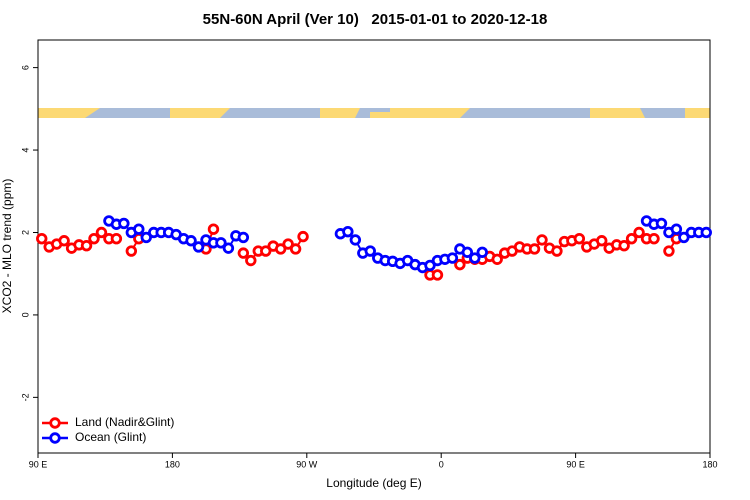 Image resolution: width=750 pixels, height=500 pixels. Describe the element at coordinates (25, 314) in the screenshot. I see `y-tick-label: 0` at that location.